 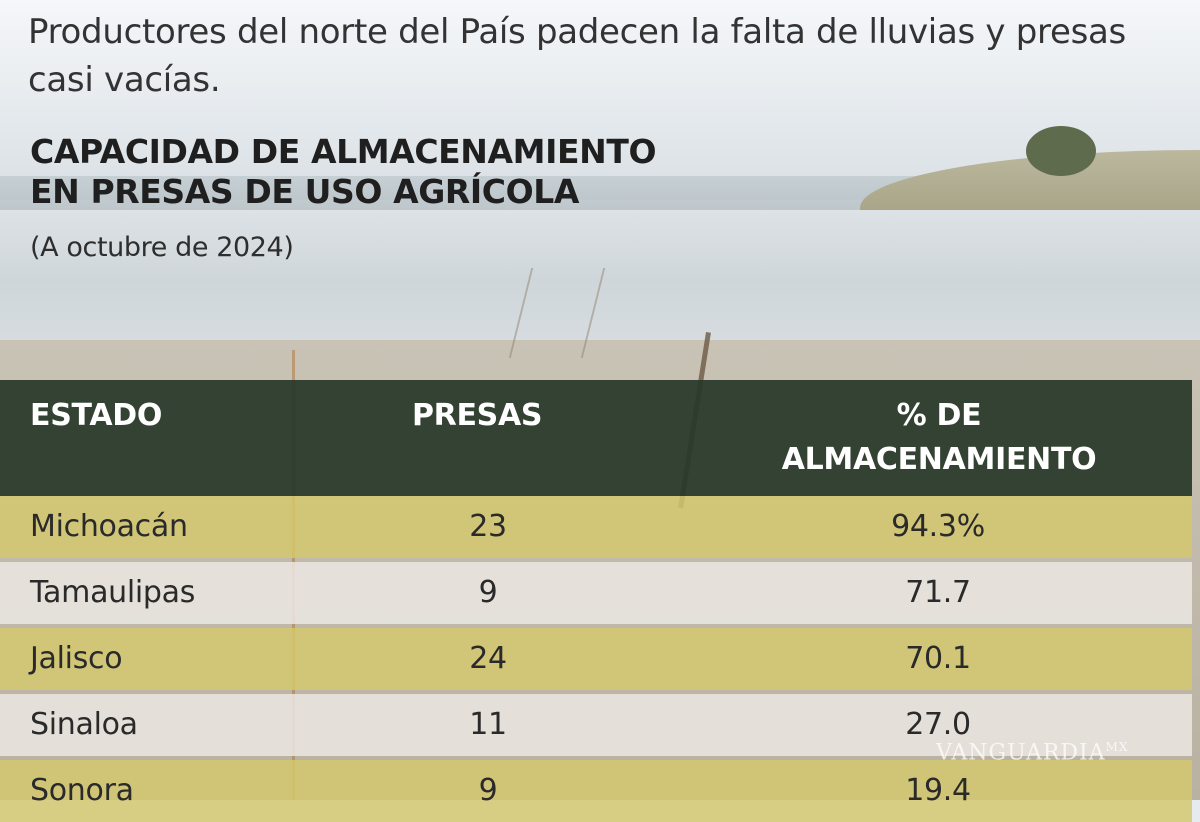 I want to click on header-presas: PRESAS, so click(x=477, y=415).